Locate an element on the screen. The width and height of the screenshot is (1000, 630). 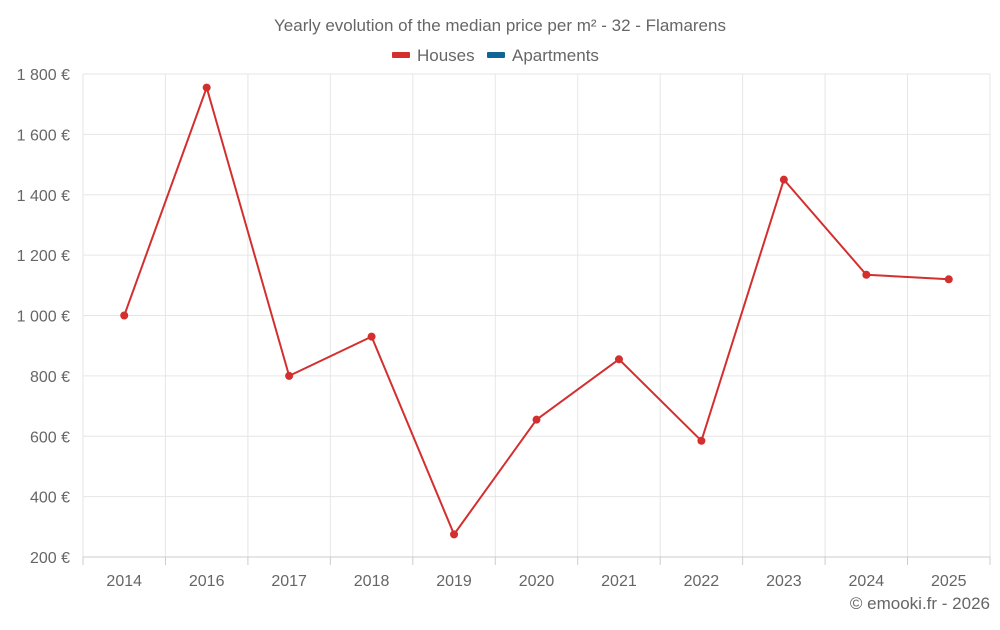
y-tick-label: 1 400 € is located at coordinates (43, 196).